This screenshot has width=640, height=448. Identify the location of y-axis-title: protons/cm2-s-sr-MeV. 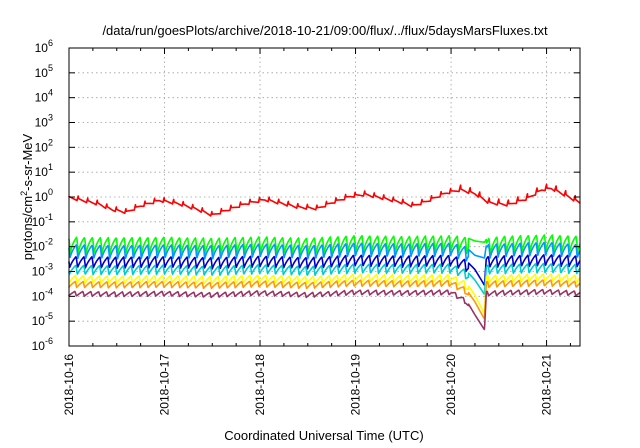
(27, 196).